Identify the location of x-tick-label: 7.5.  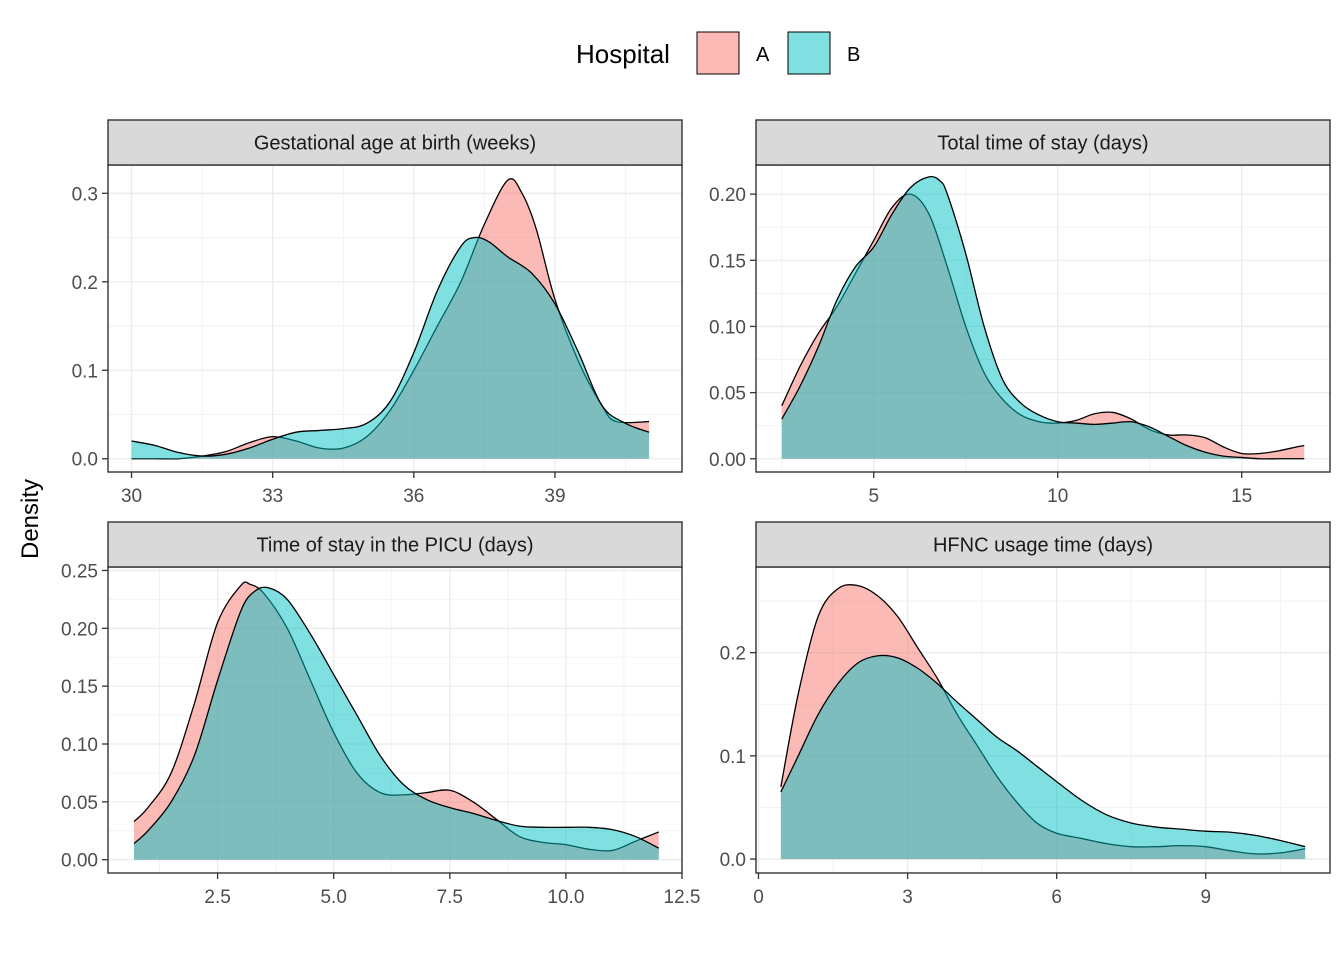
(450, 897).